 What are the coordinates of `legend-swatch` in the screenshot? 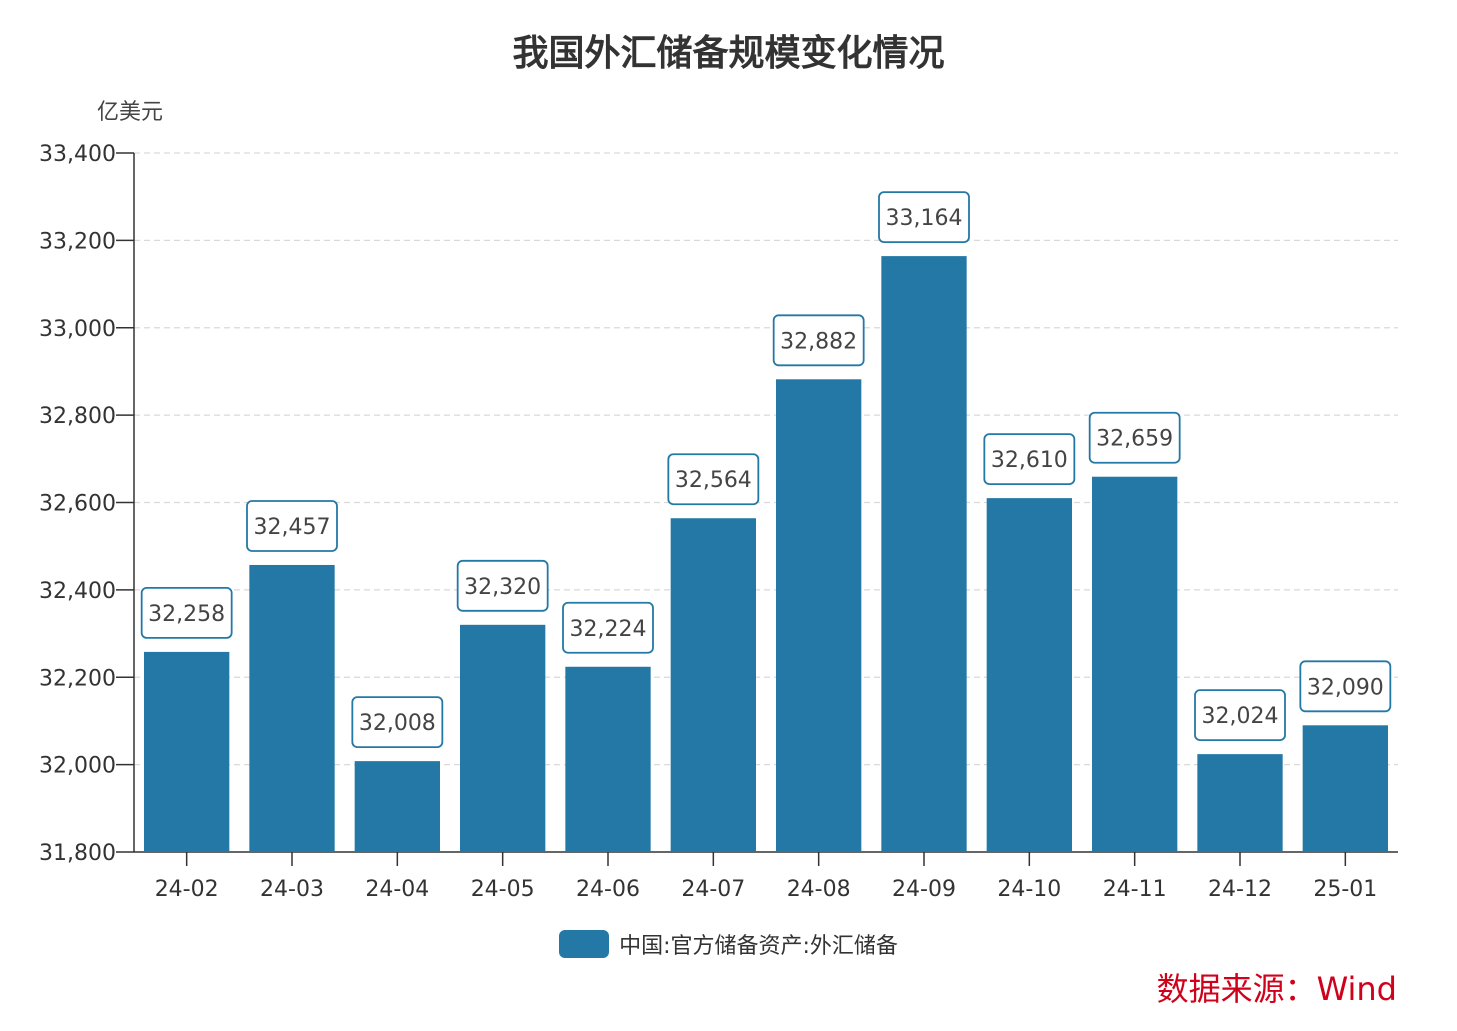 It's located at (584, 944).